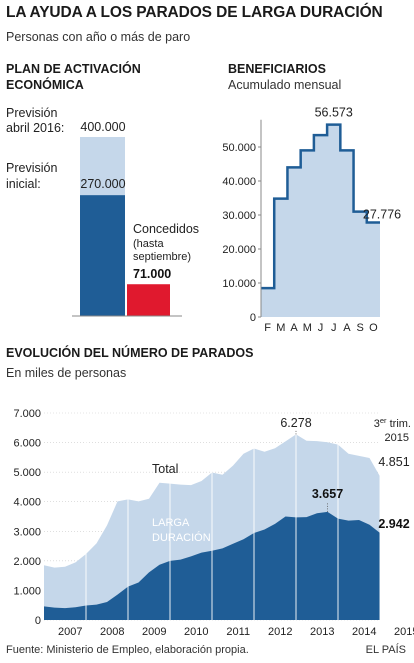  What do you see at coordinates (112, 632) in the screenshot?
I see `evo-xtick-label: 2008` at bounding box center [112, 632].